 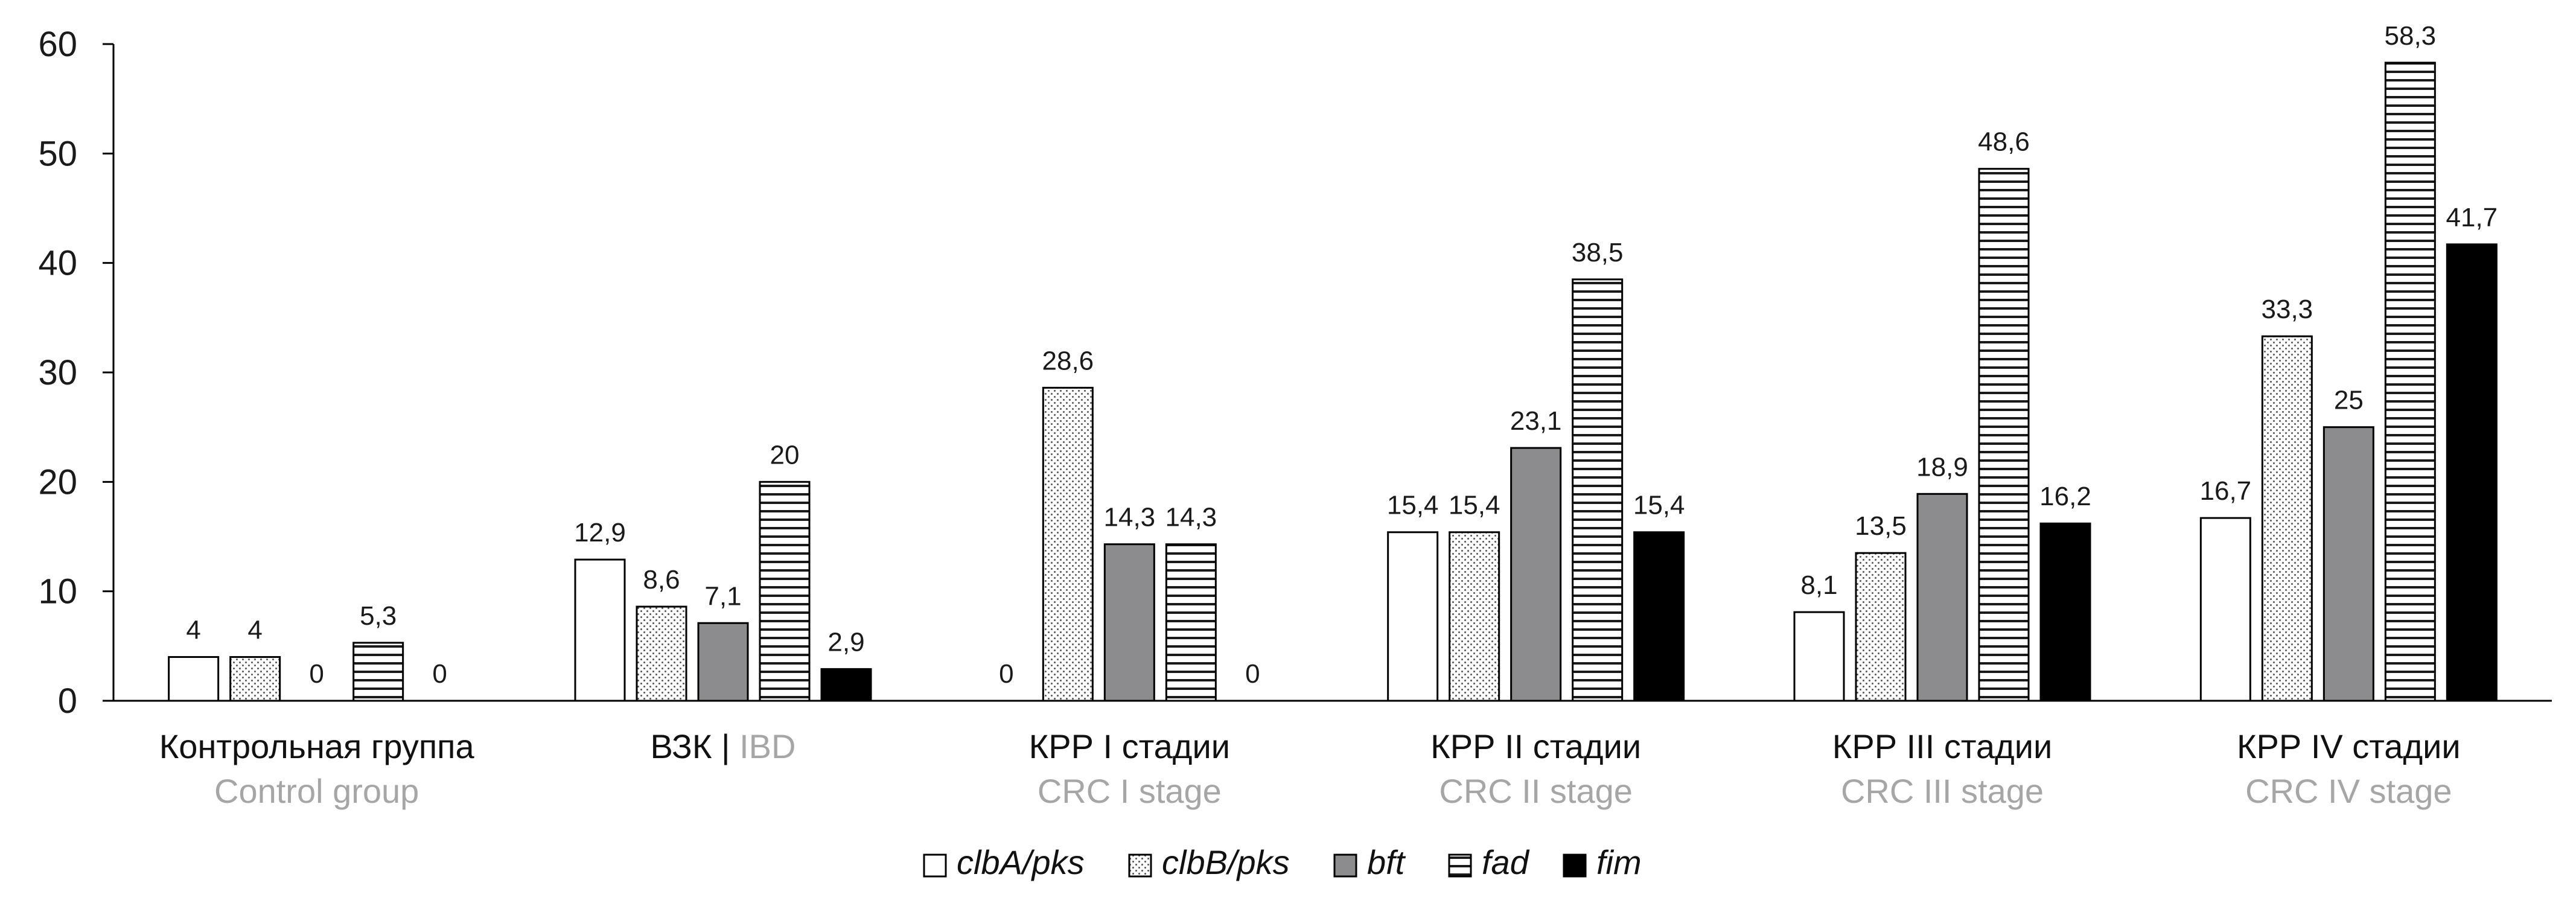 What do you see at coordinates (1129, 746) in the screenshot?
I see `category-label-ru: КРР I стадии` at bounding box center [1129, 746].